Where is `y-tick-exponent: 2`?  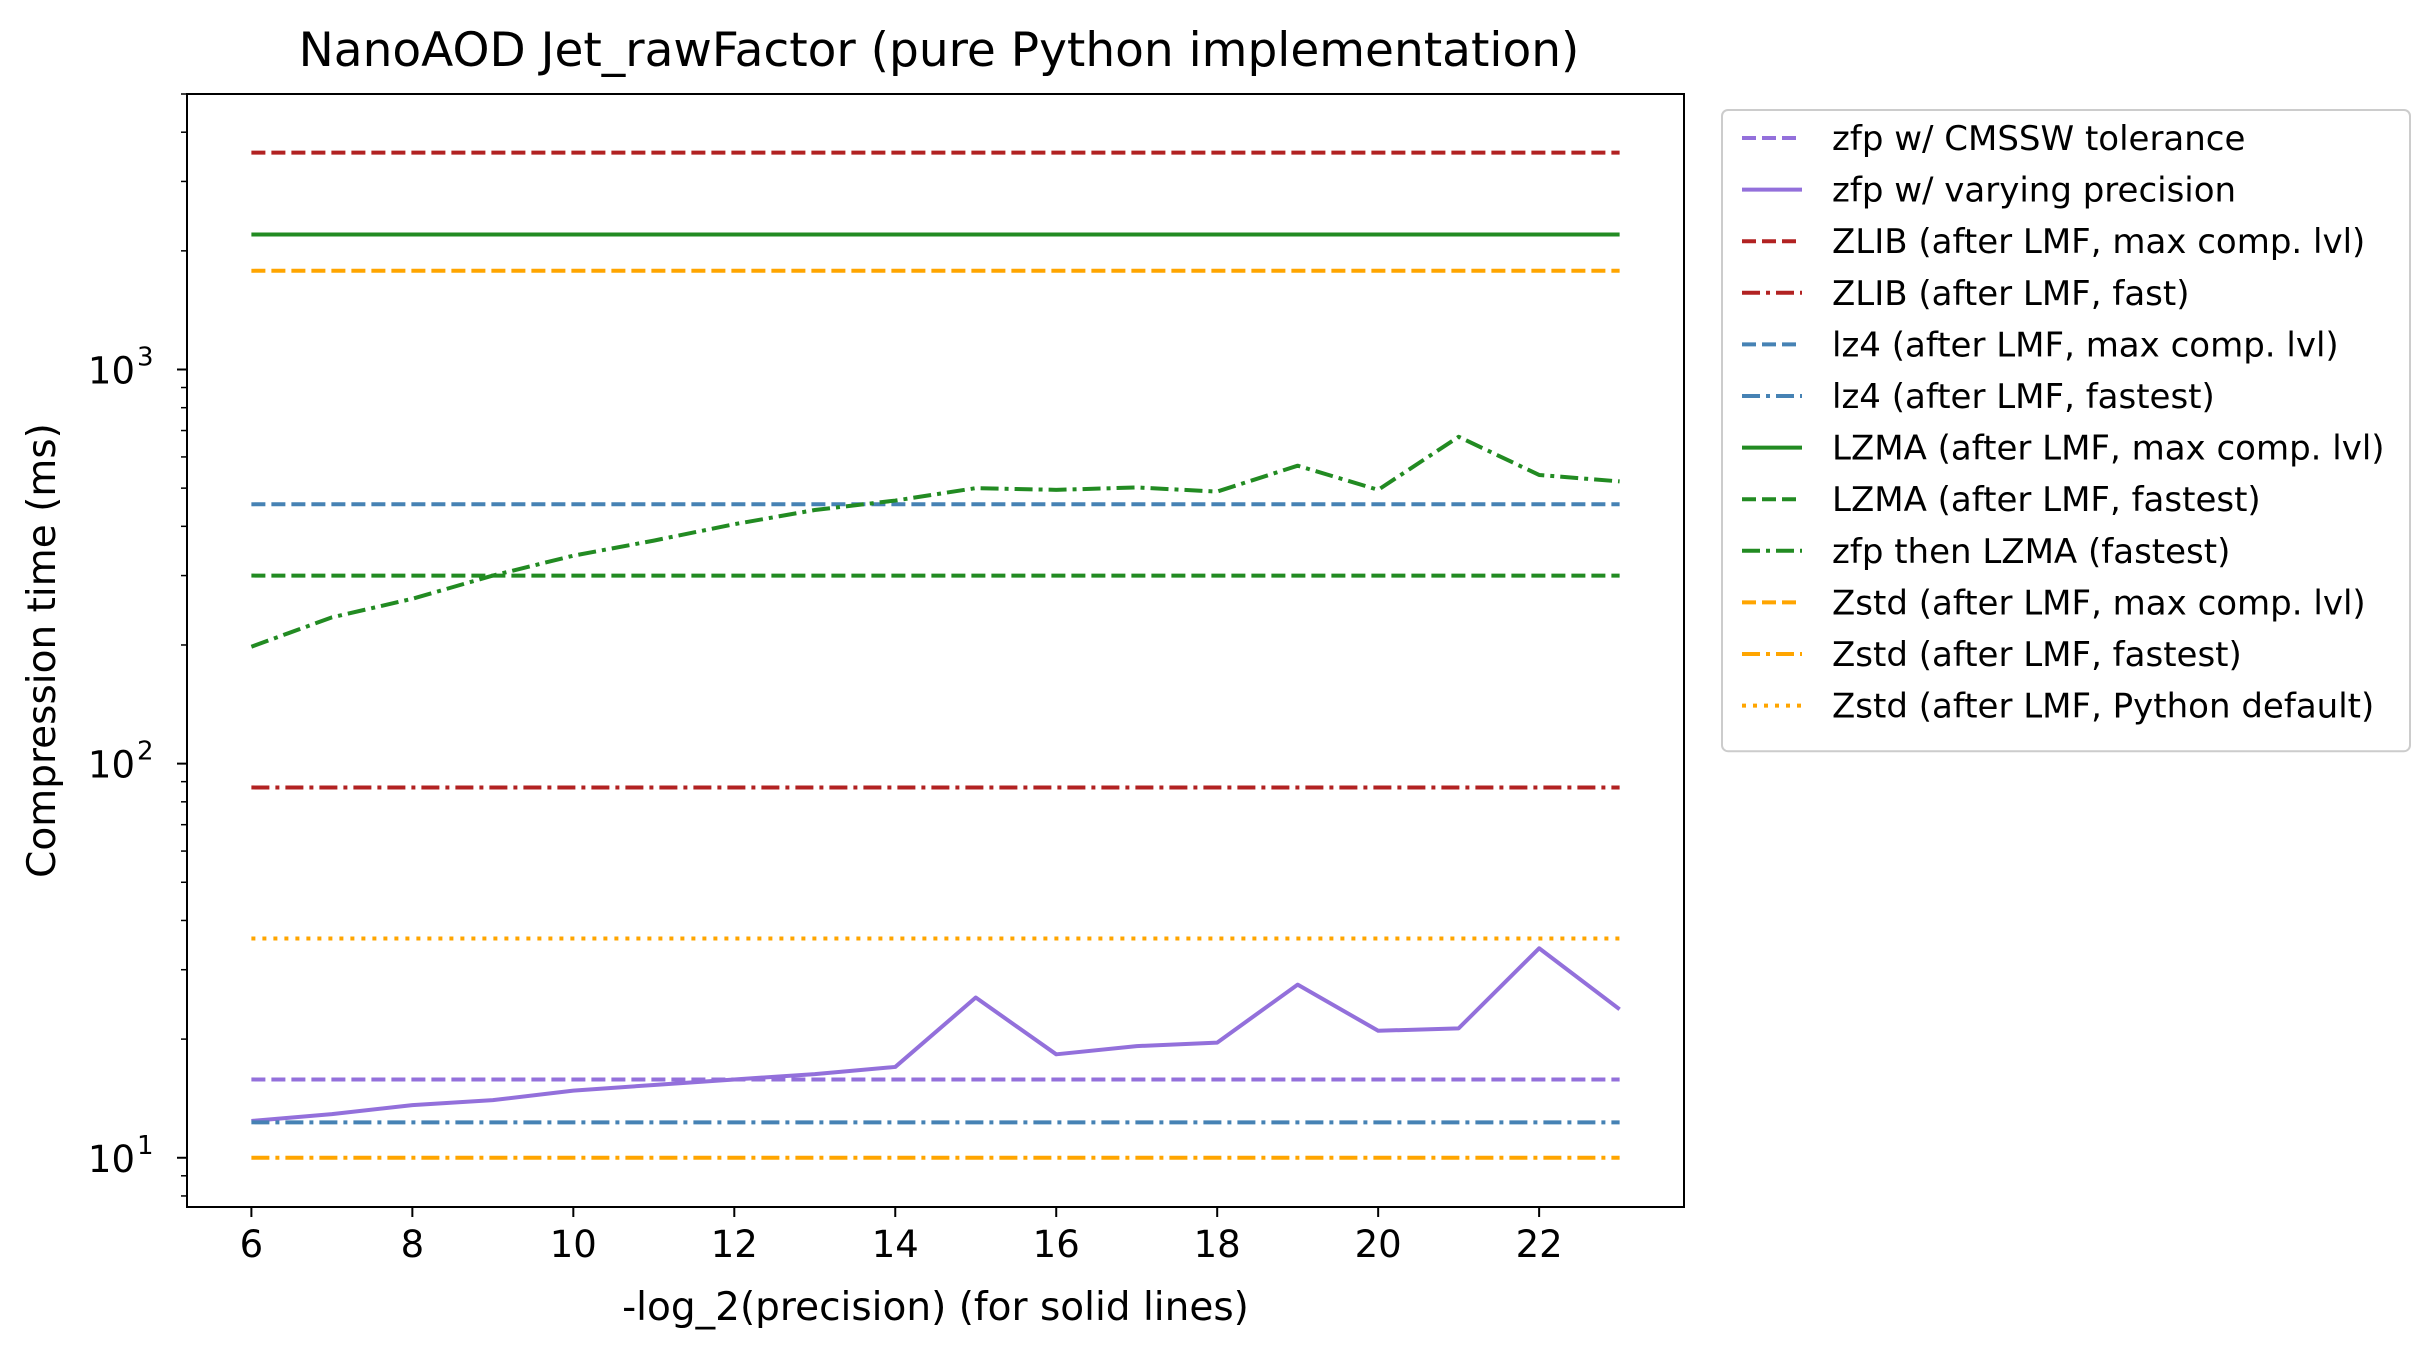 y-tick-exponent: 2 is located at coordinates (145, 752).